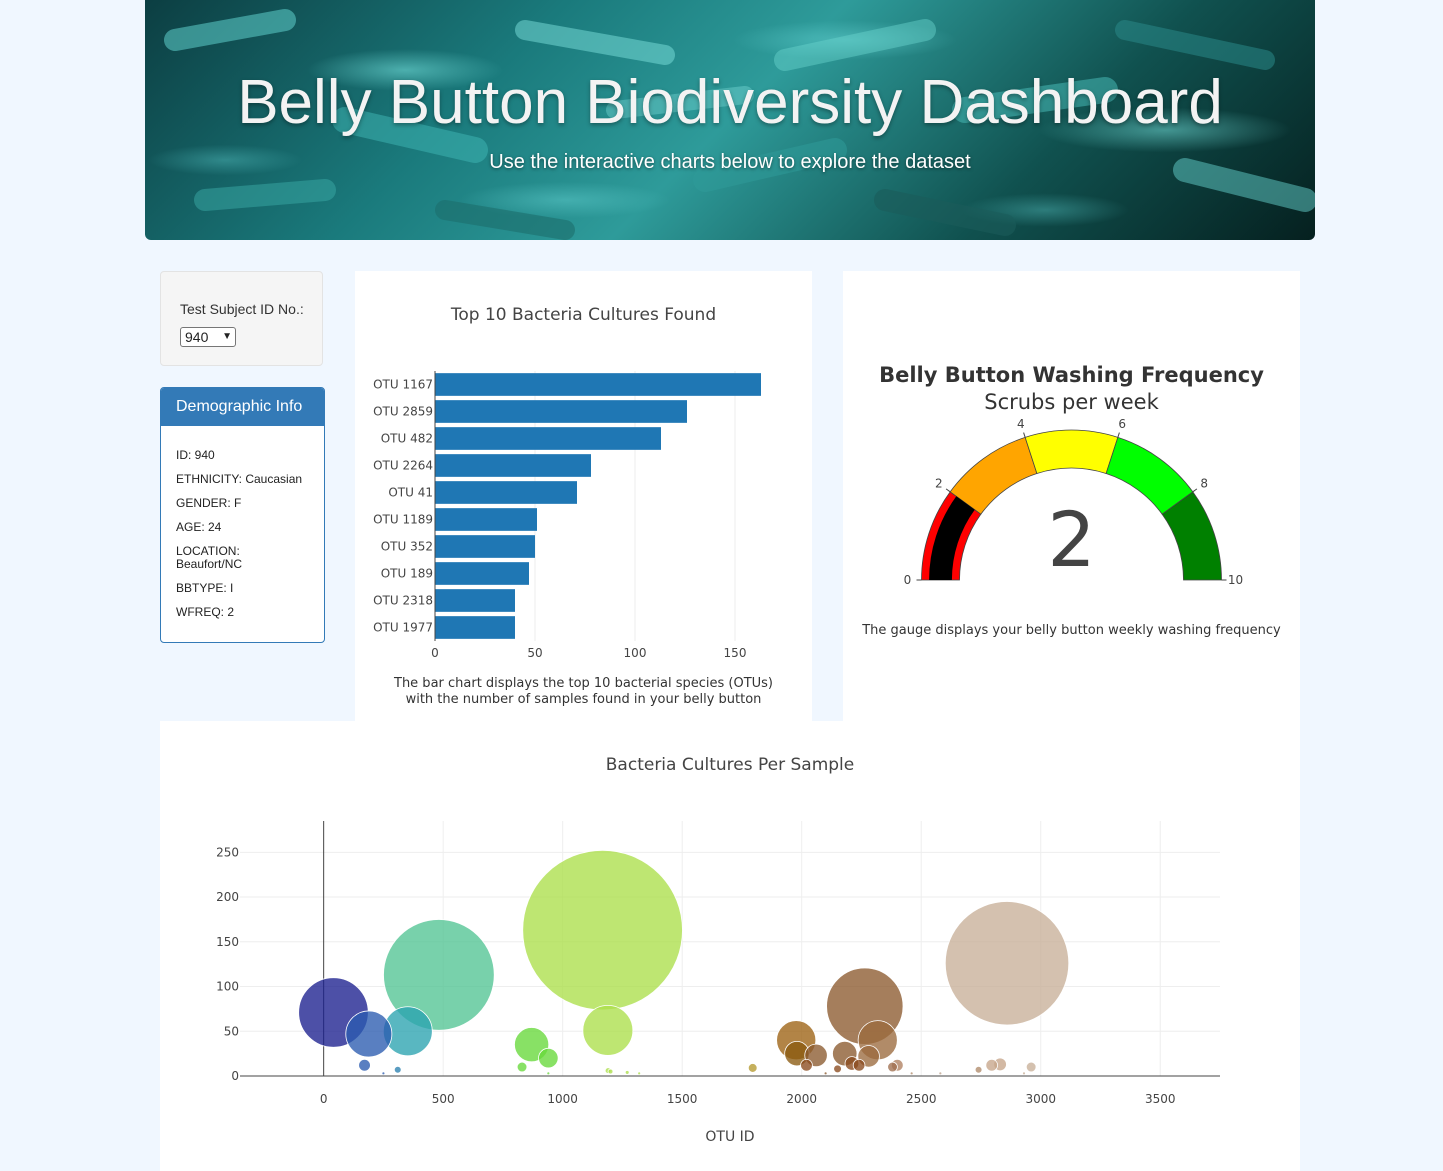  What do you see at coordinates (1071, 539) in the screenshot?
I see `gauge-value-number: 2` at bounding box center [1071, 539].